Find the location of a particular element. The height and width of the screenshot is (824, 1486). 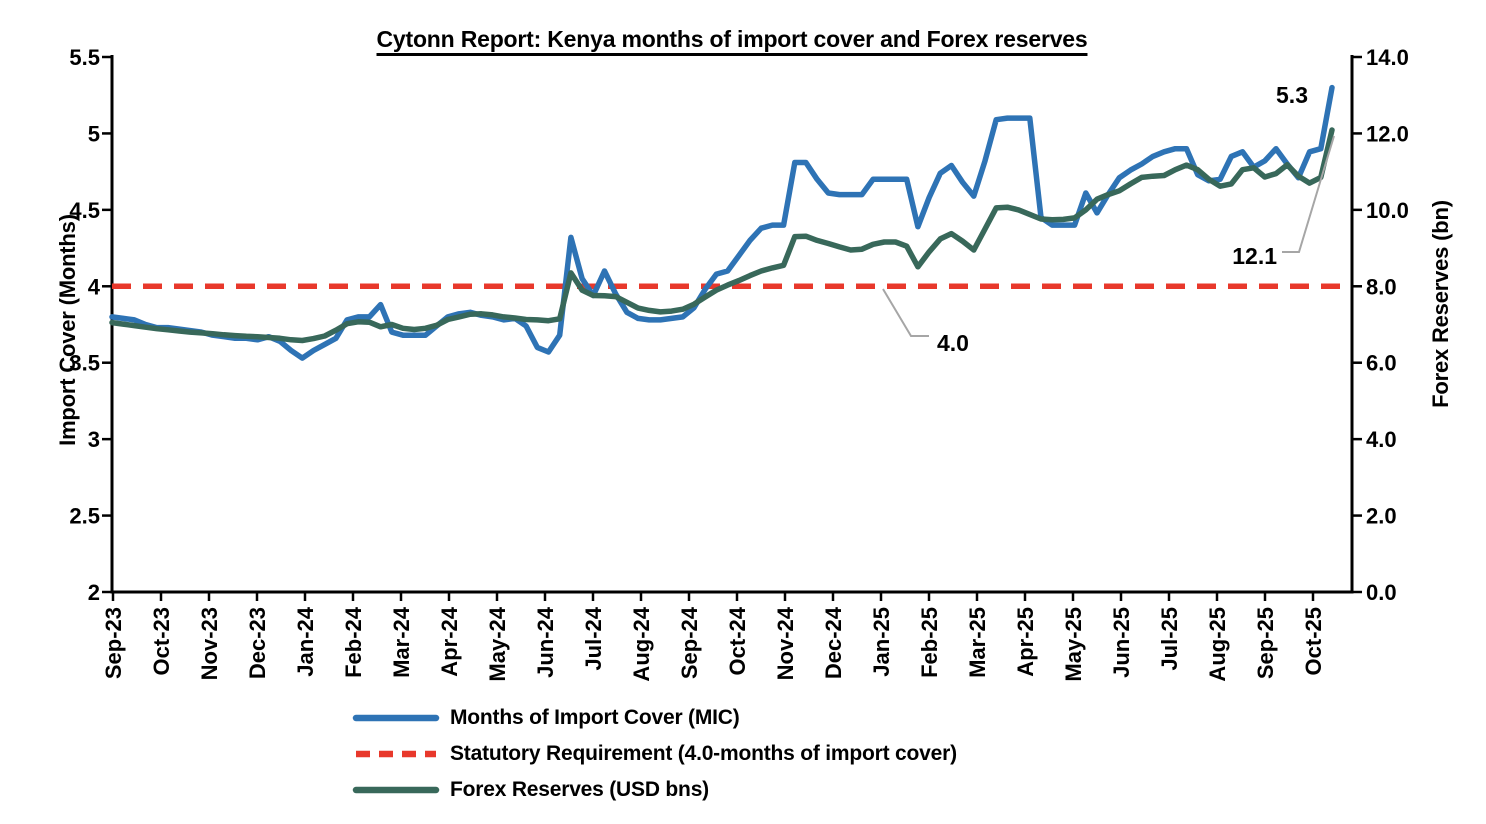

x-axis-tick-label: Feb-24 is located at coordinates (353, 642).